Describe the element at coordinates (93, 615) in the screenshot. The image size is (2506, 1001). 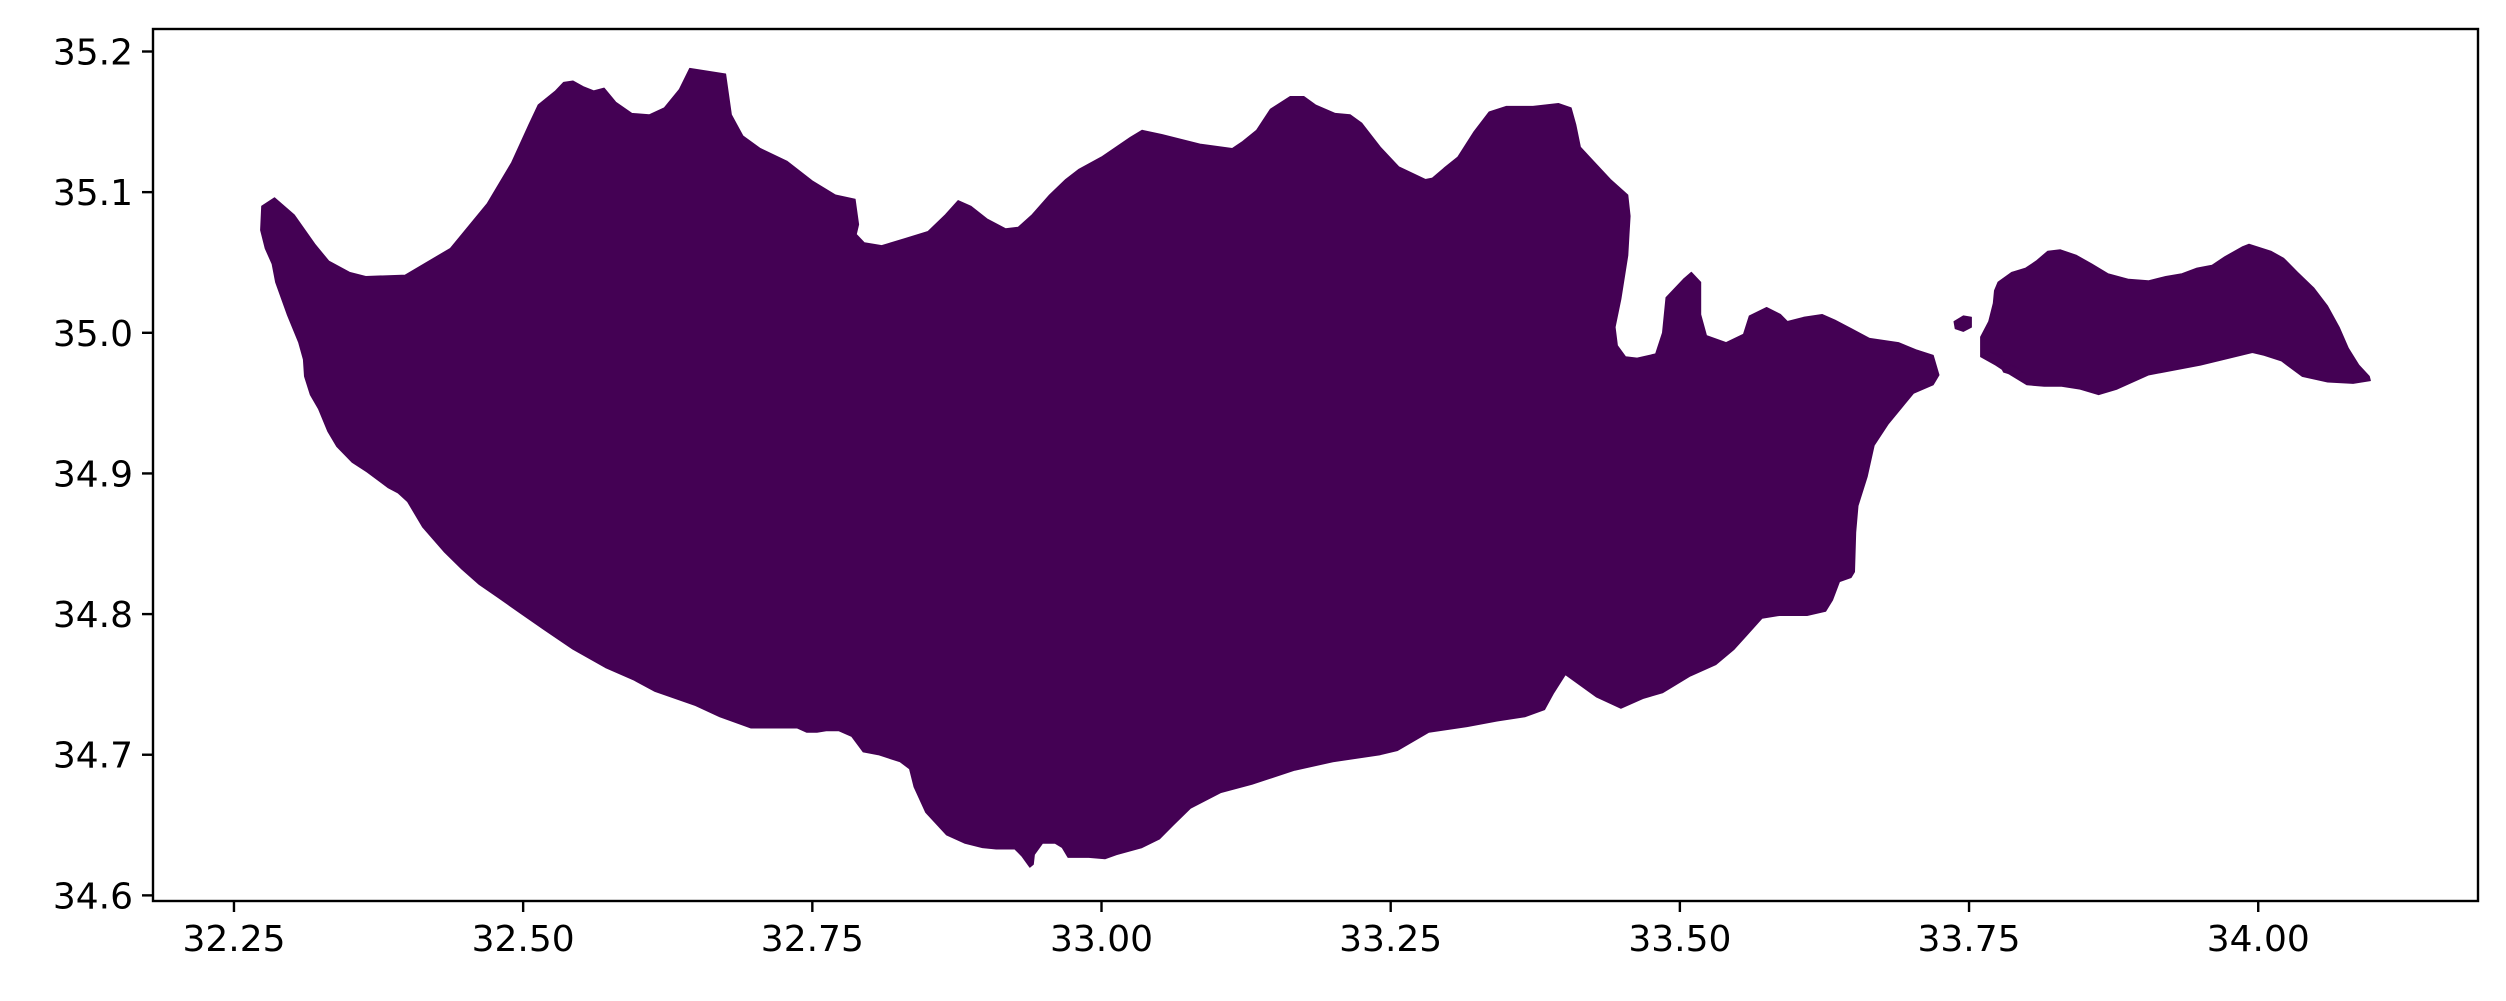
I see `y-tick-label: 34.8` at that location.